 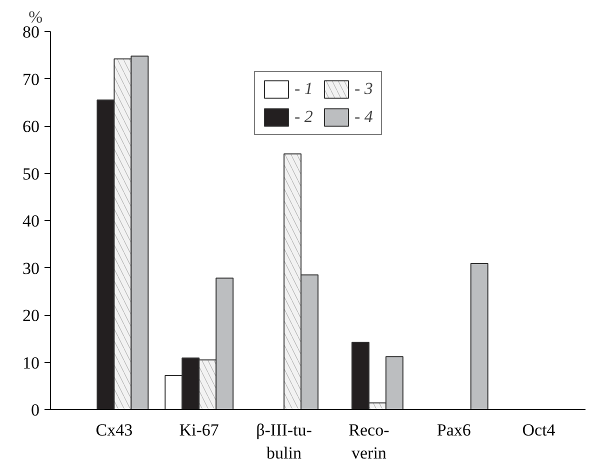 What do you see at coordinates (364, 117) in the screenshot?
I see `legend-label: - 4` at bounding box center [364, 117].